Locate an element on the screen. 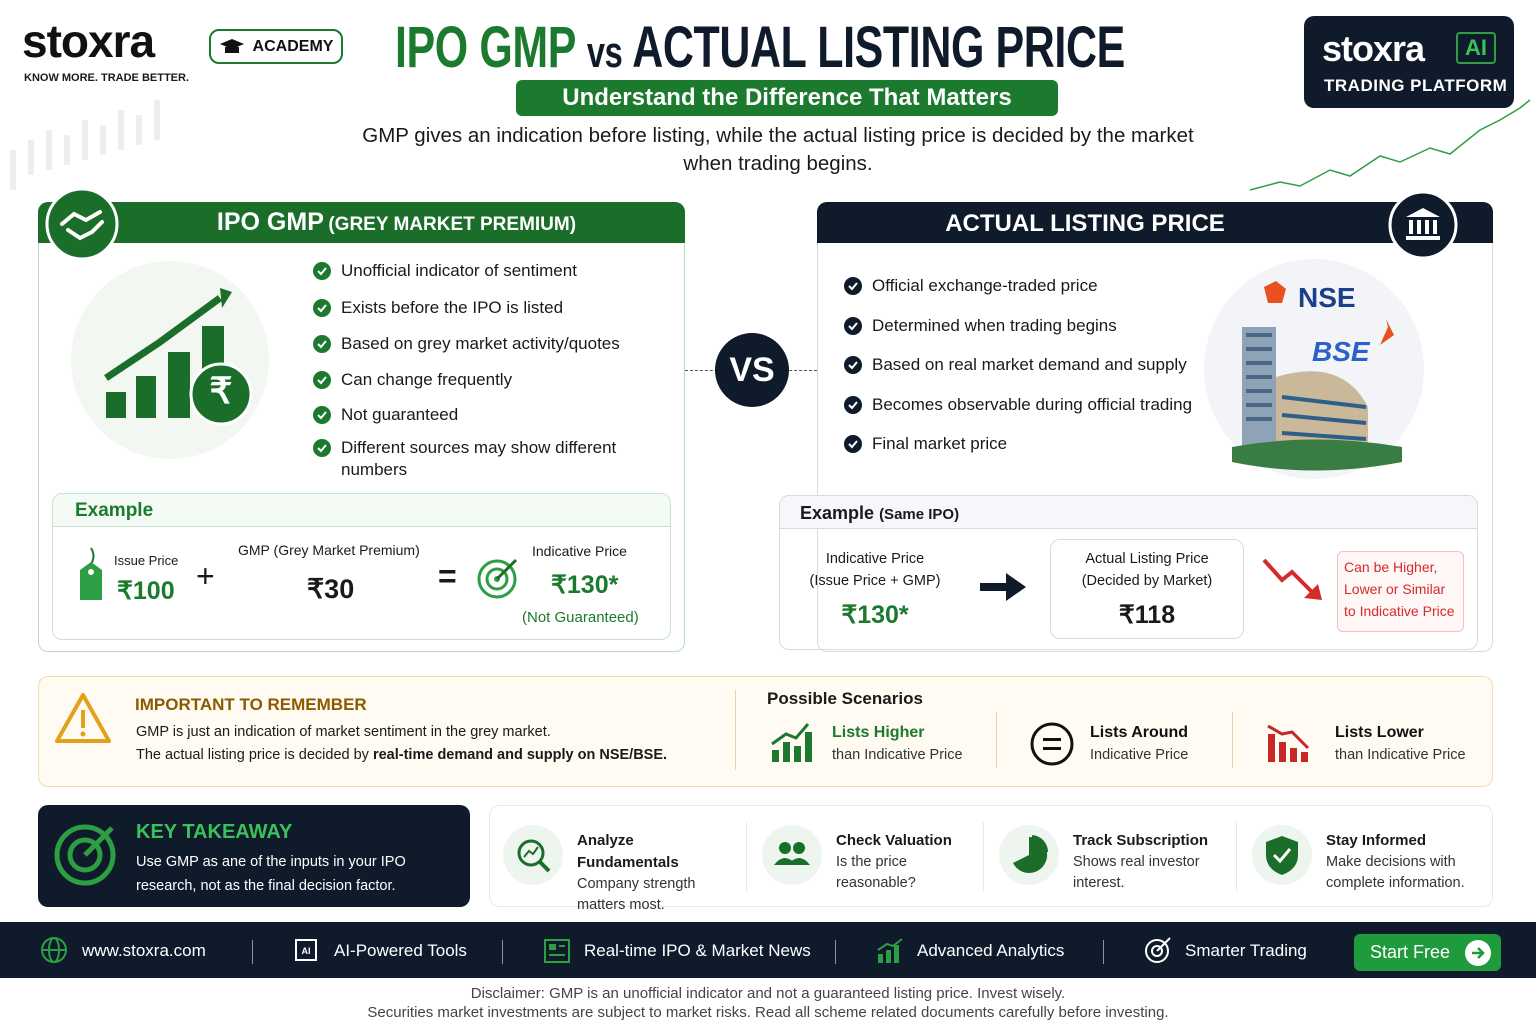  tip-text: Shows real investor interest. is located at coordinates (1136, 872).